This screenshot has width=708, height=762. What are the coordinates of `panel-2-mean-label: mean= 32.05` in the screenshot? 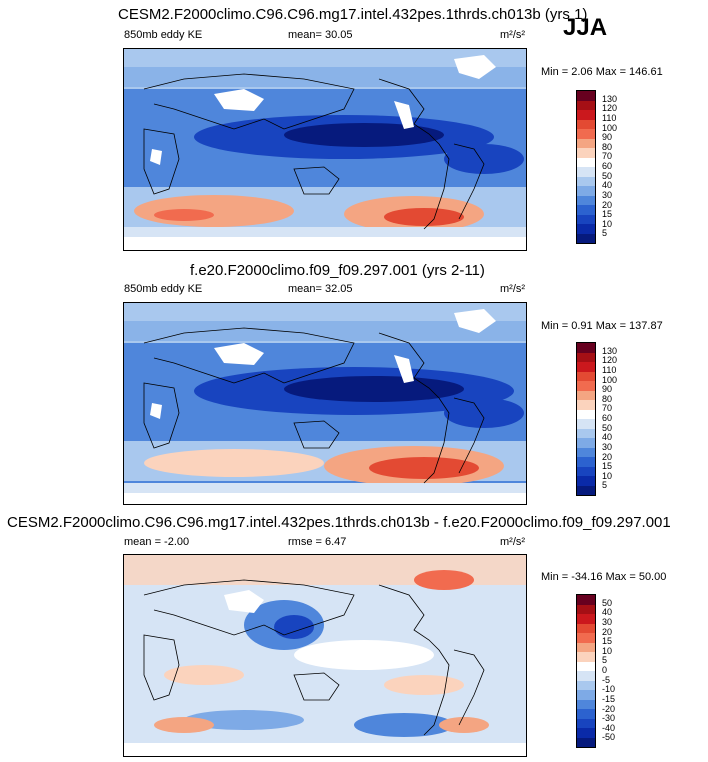 It's located at (320, 289).